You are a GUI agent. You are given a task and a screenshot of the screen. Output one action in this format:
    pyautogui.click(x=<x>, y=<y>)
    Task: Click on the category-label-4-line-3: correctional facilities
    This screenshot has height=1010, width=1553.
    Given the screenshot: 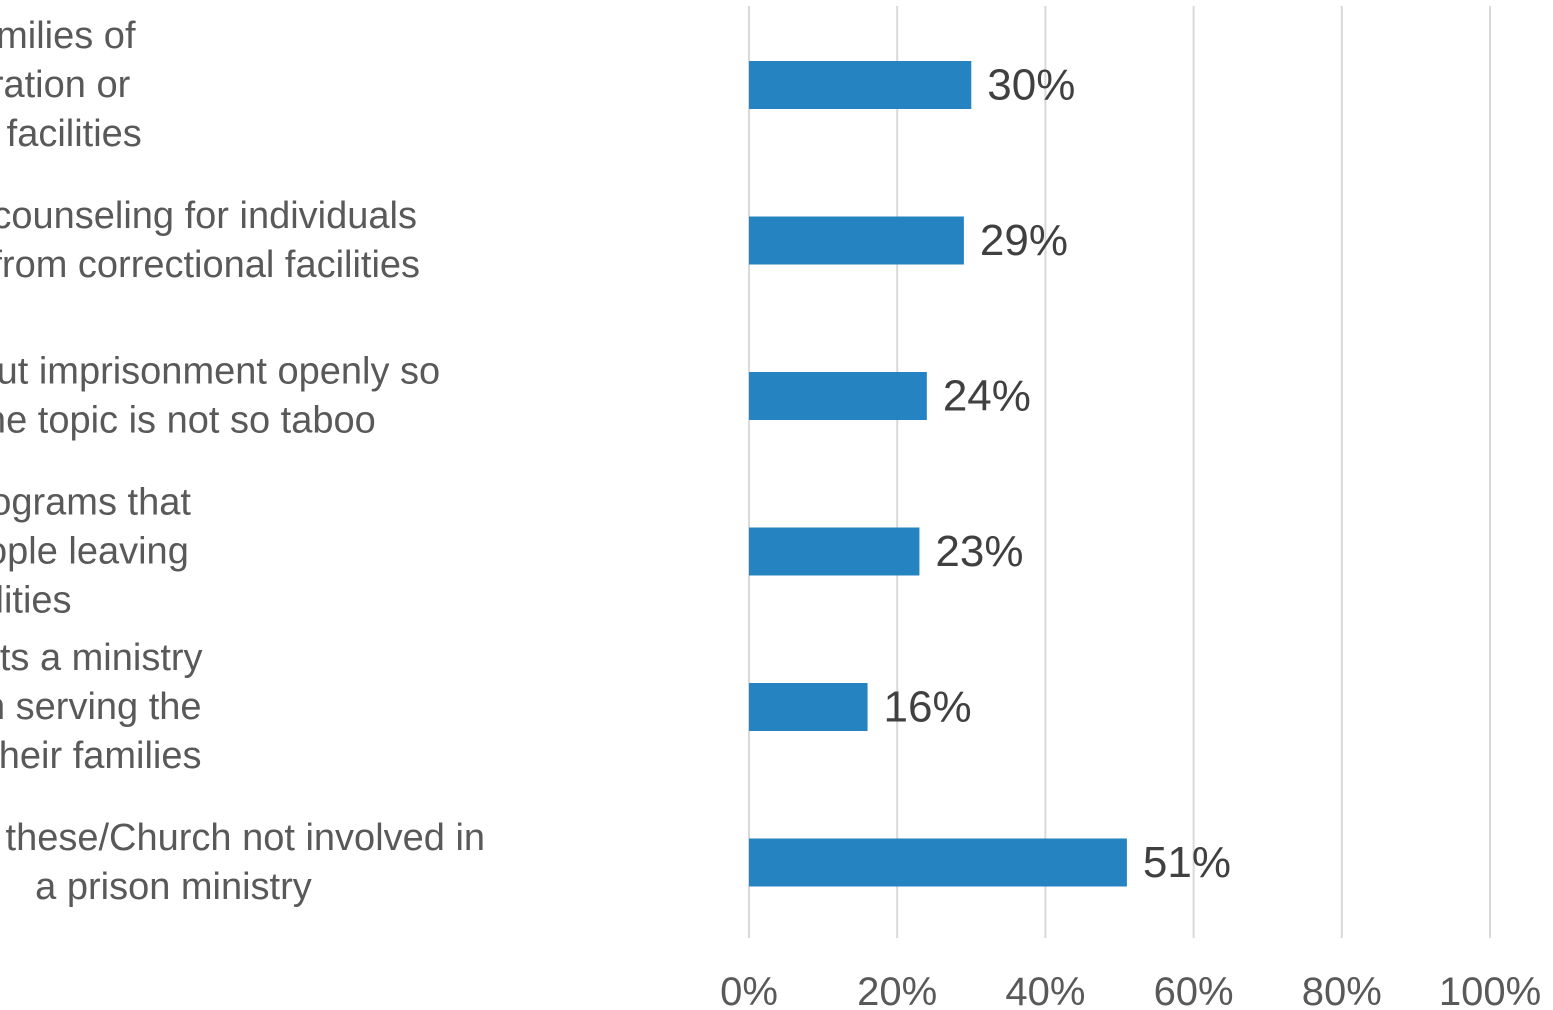 What is the action you would take?
    pyautogui.click(x=36, y=601)
    